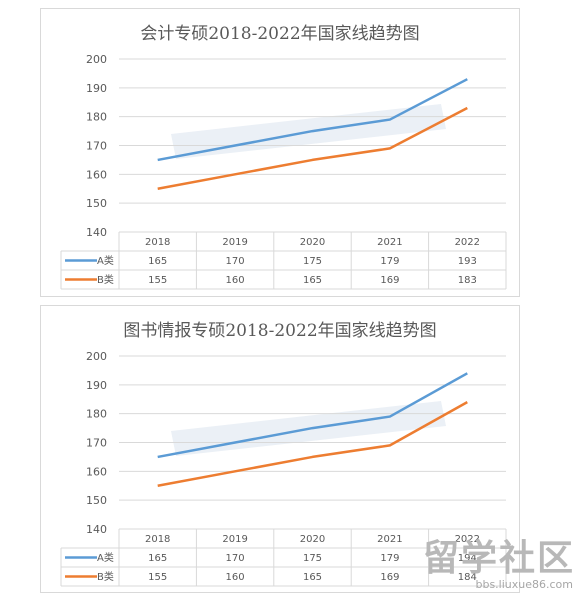 The image size is (587, 597). I want to click on watermark-url: bbs.liuxue86.com, so click(524, 584).